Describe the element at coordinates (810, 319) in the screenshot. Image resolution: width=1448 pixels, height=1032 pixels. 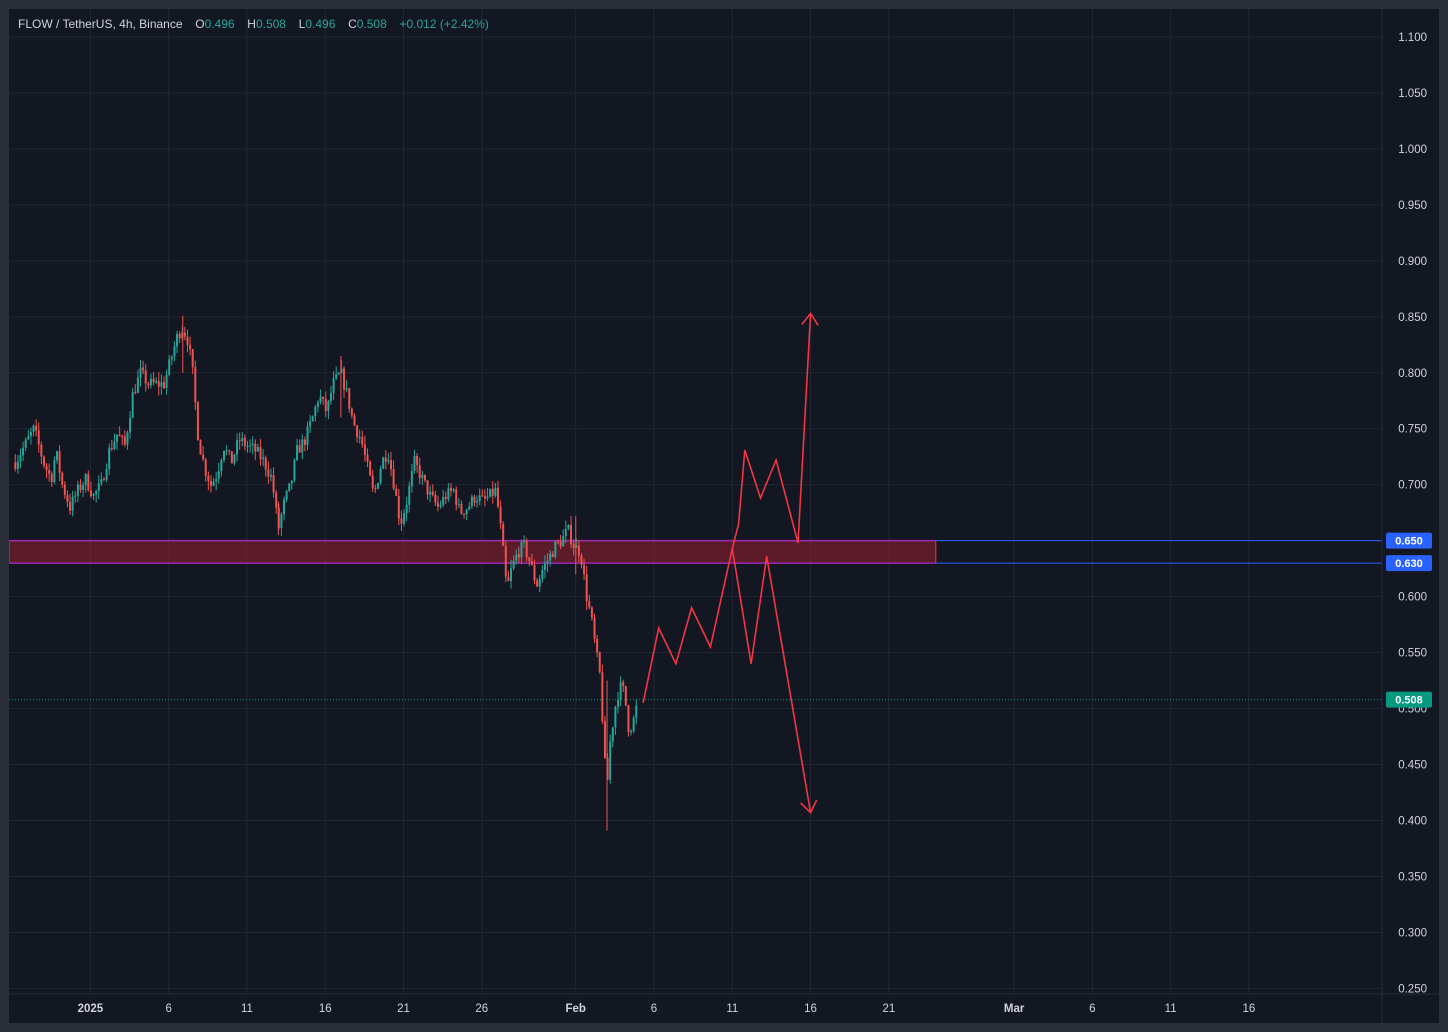
I see `arrow-up-head` at that location.